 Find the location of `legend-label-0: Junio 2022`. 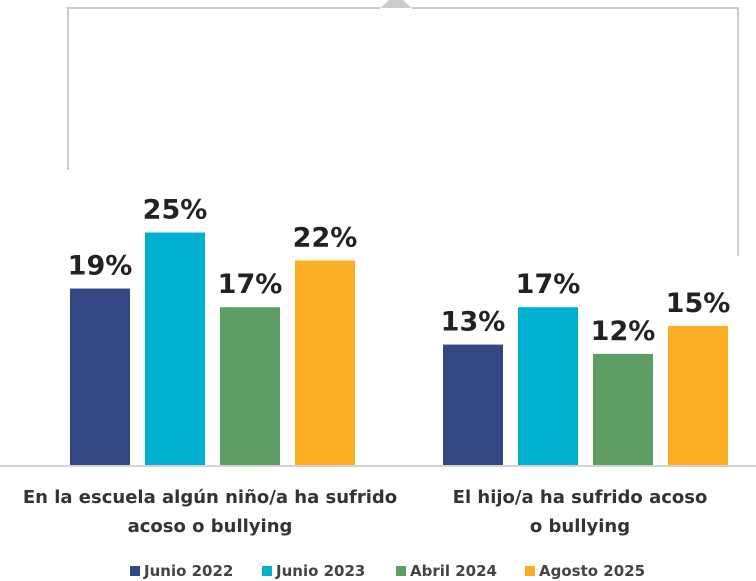

legend-label-0: Junio 2022 is located at coordinates (188, 571).